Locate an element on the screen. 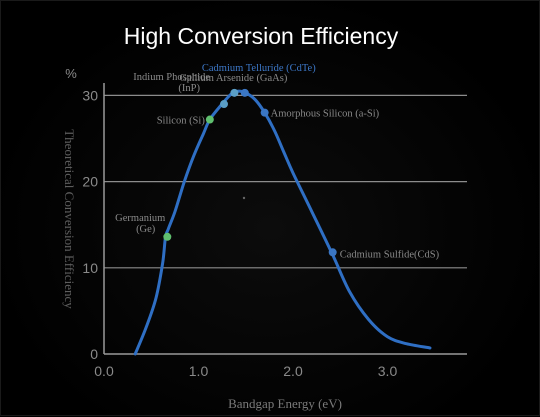 This screenshot has height=417, width=540. marker-gallium-arsenide is located at coordinates (234, 92).